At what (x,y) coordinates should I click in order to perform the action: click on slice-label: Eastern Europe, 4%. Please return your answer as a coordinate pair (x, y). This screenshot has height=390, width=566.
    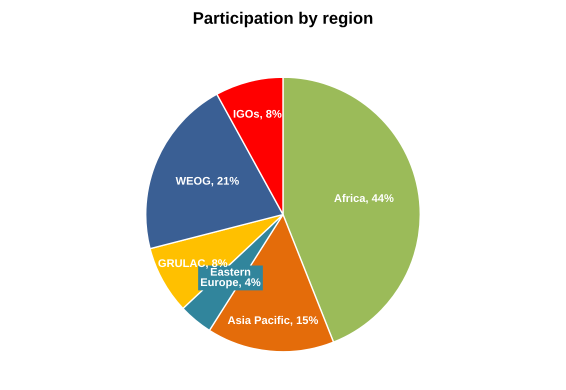
    Looking at the image, I should click on (230, 278).